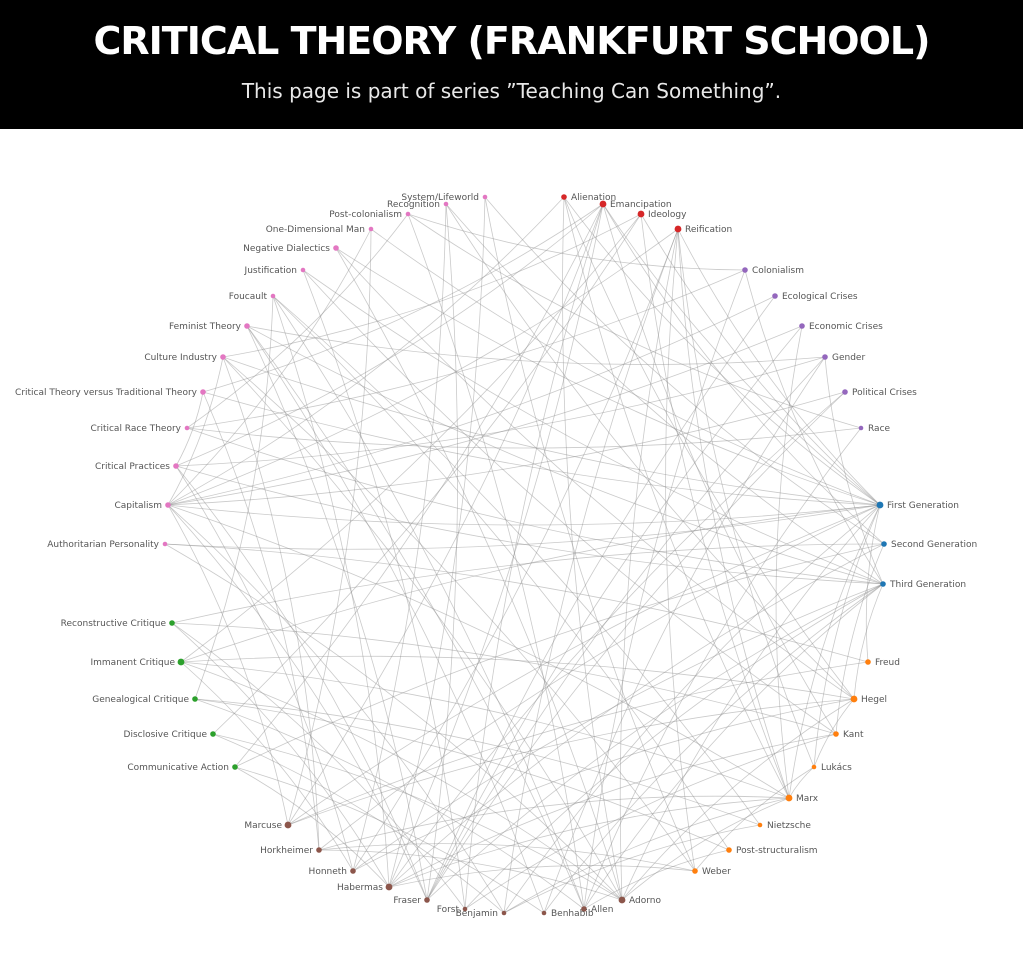 The width and height of the screenshot is (1023, 962). Describe the element at coordinates (882, 663) in the screenshot. I see `node-freud: Freud` at that location.